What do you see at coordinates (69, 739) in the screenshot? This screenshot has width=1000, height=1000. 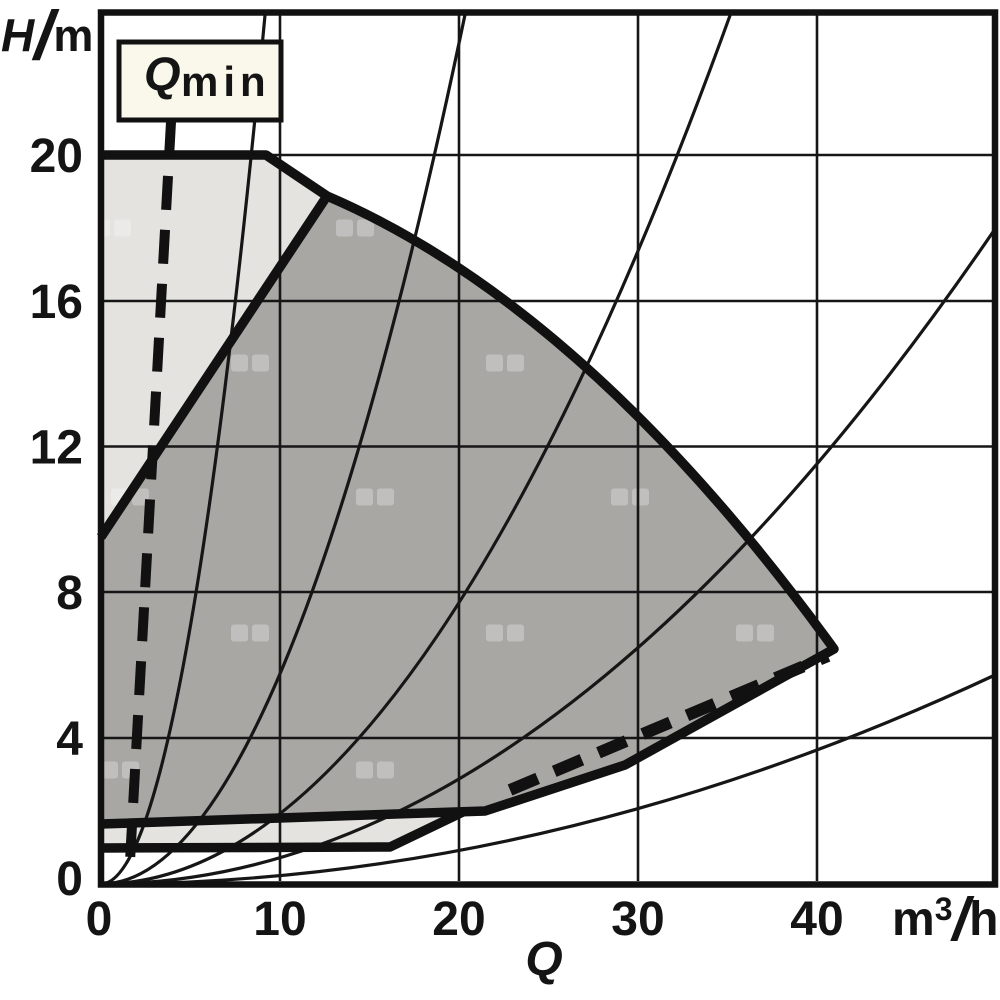 I see `svg-text: 4` at bounding box center [69, 739].